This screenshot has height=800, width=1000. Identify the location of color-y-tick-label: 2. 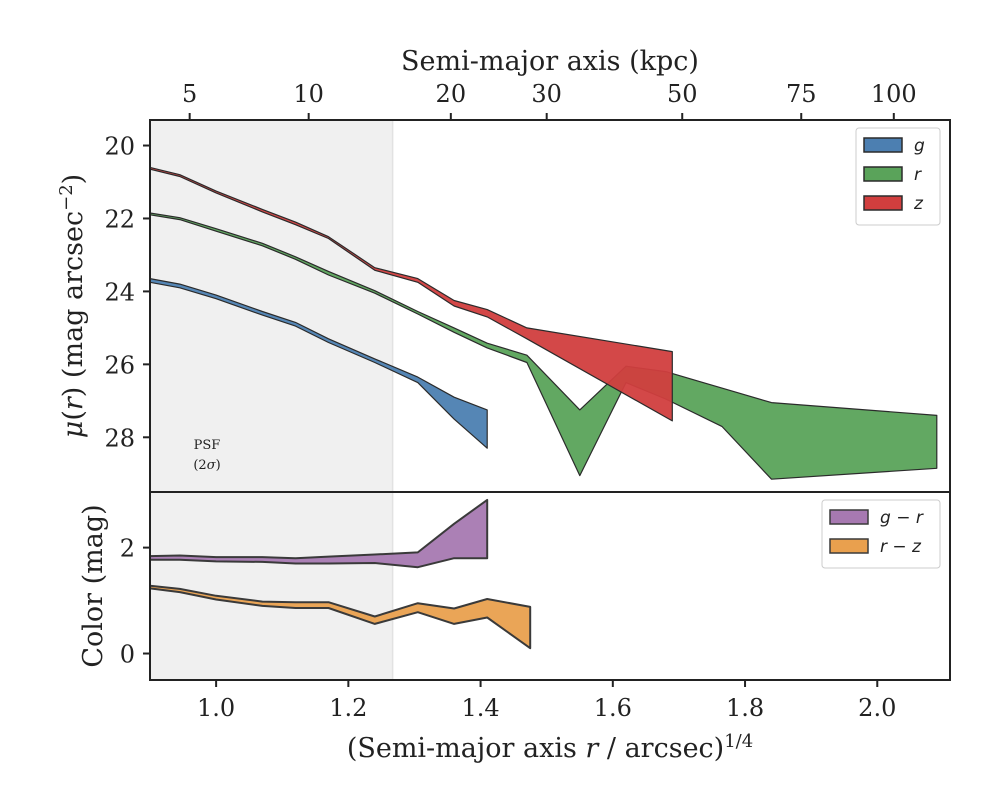
(127, 549).